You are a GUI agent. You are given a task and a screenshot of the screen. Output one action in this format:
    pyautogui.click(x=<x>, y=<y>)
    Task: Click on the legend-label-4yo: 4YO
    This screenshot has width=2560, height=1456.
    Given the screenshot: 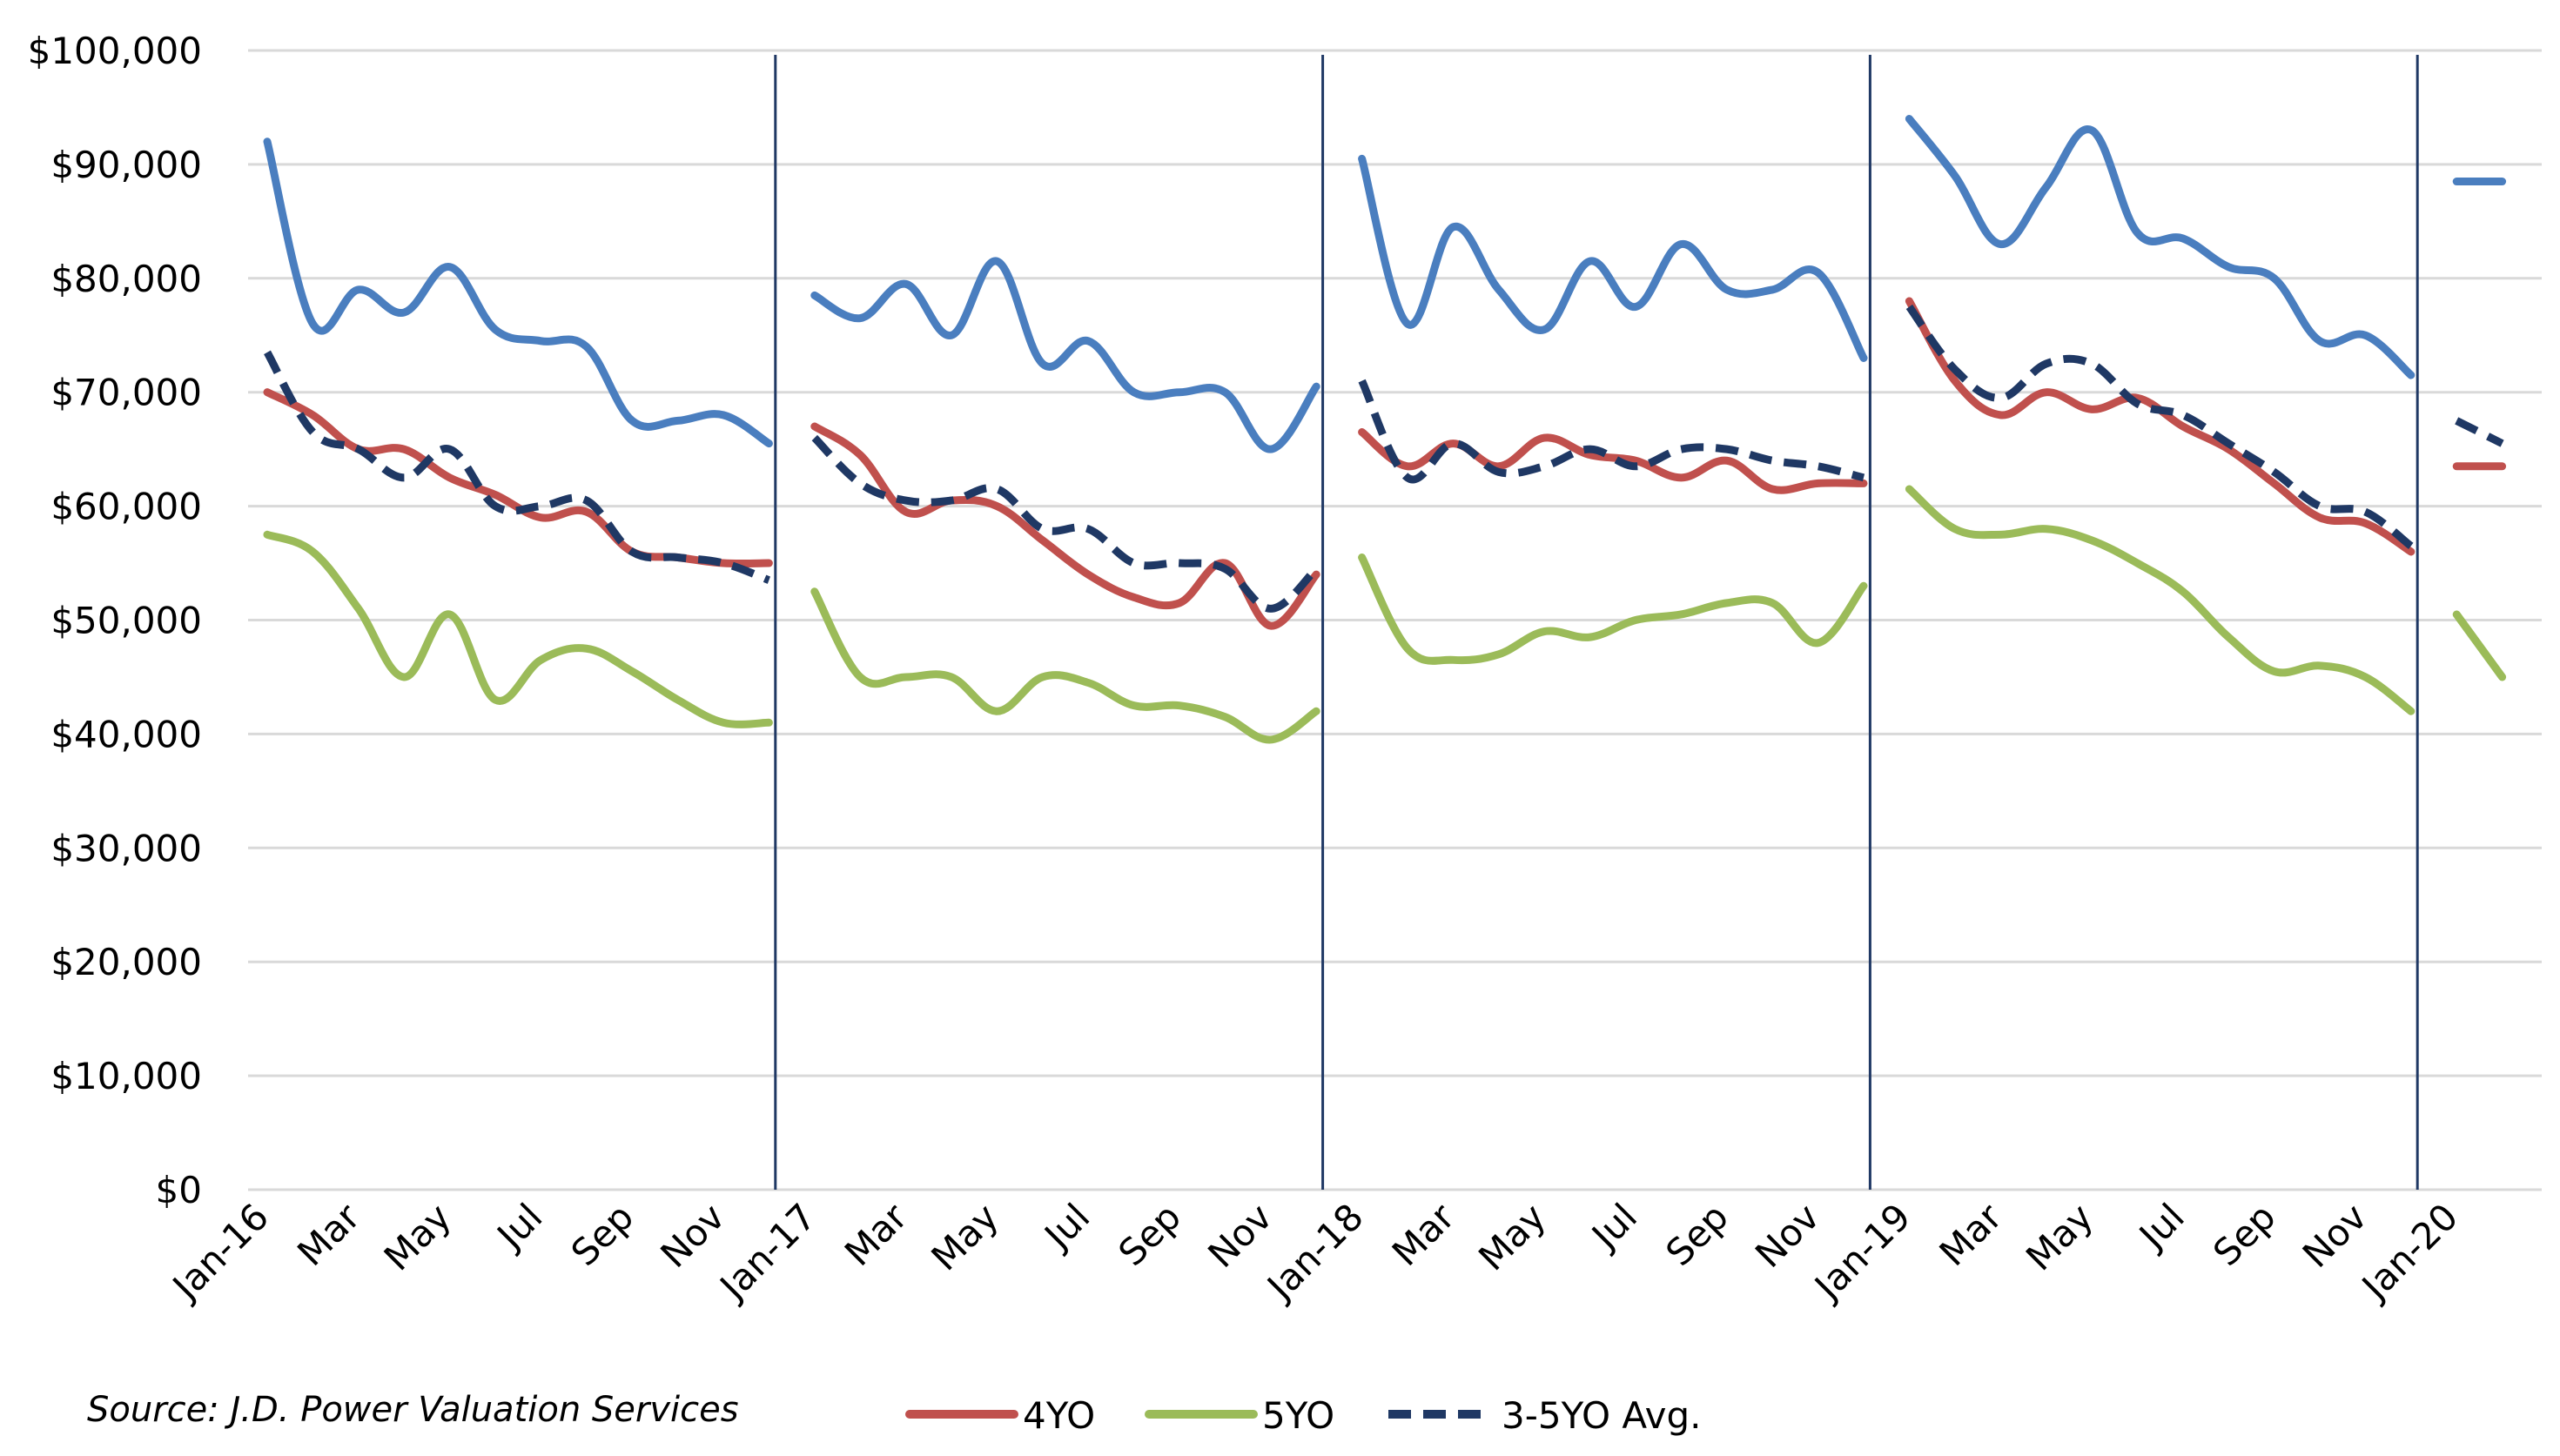 What is the action you would take?
    pyautogui.click(x=1059, y=1415)
    